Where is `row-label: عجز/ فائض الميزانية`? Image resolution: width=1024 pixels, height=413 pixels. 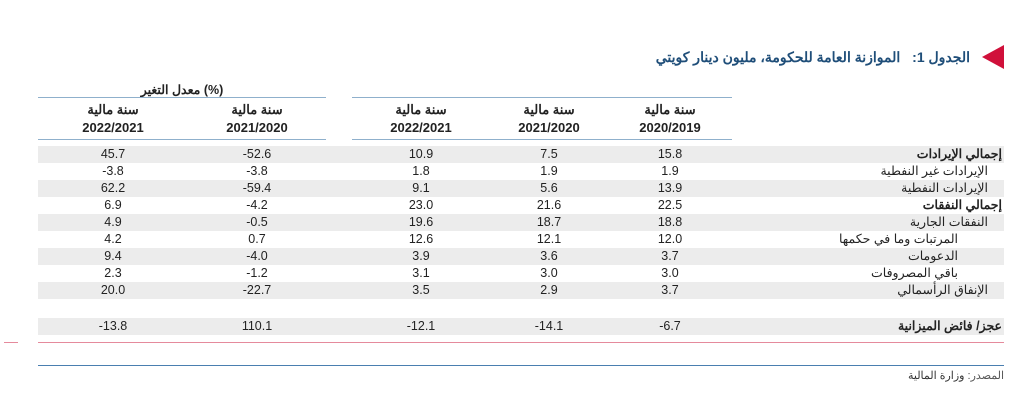 row-label: عجز/ فائض الميزانية is located at coordinates (949, 326).